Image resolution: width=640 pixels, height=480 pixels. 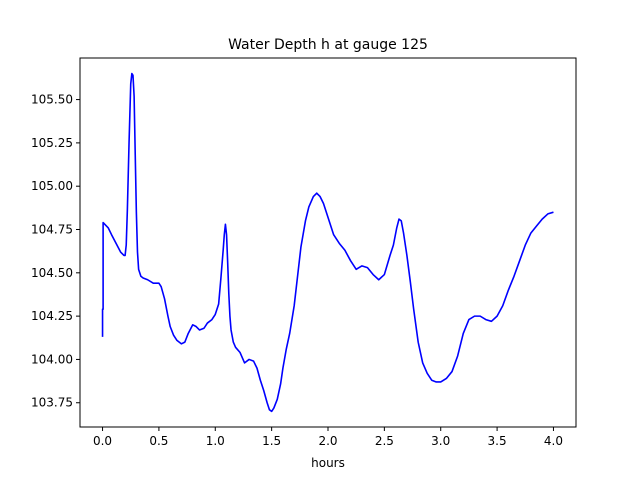 I want to click on x-tick-label: 3.0, so click(x=440, y=441).